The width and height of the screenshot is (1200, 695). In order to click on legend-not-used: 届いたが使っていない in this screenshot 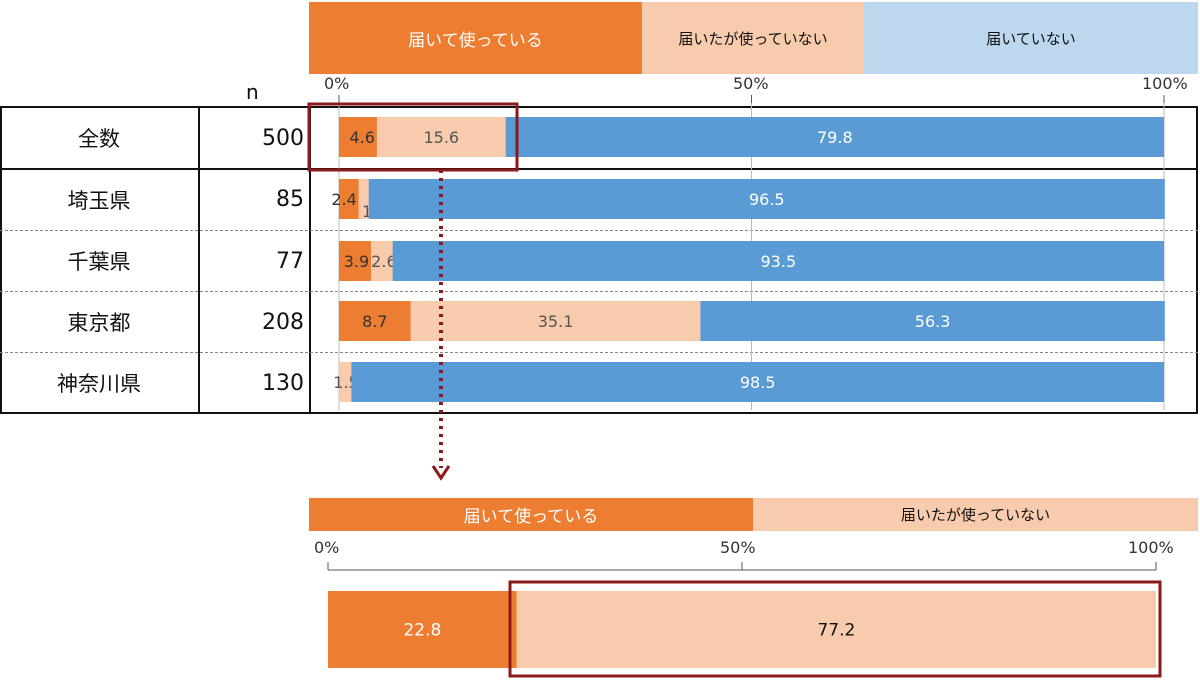, I will do `click(753, 38)`.